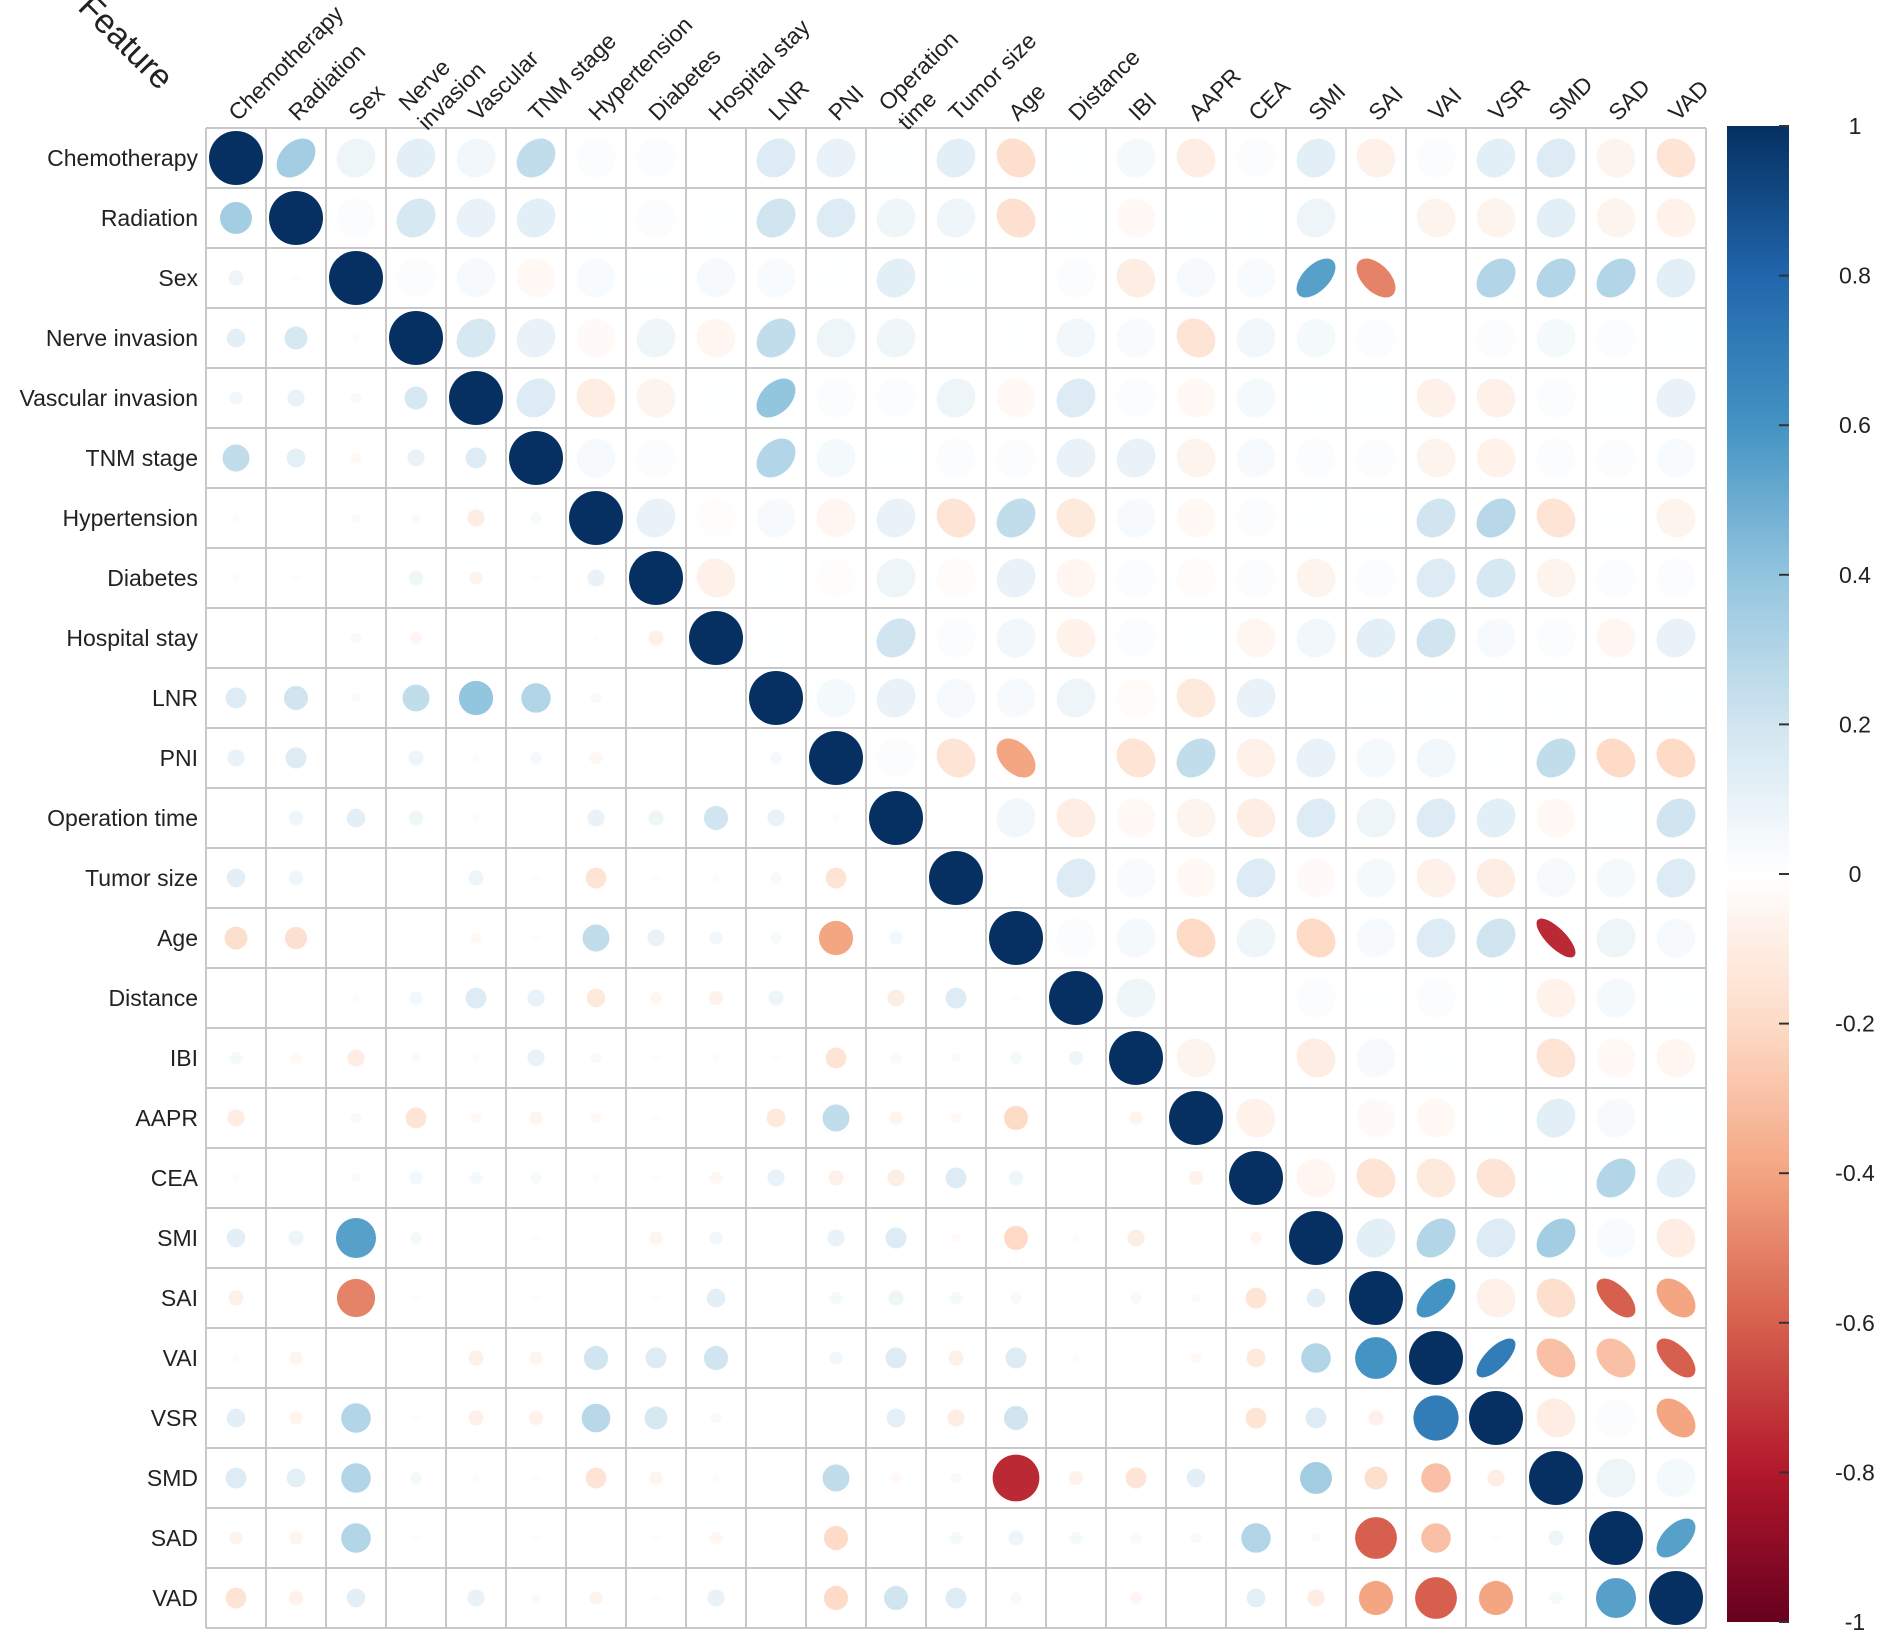  What do you see at coordinates (141, 878) in the screenshot?
I see `row-label: Tumor size` at bounding box center [141, 878].